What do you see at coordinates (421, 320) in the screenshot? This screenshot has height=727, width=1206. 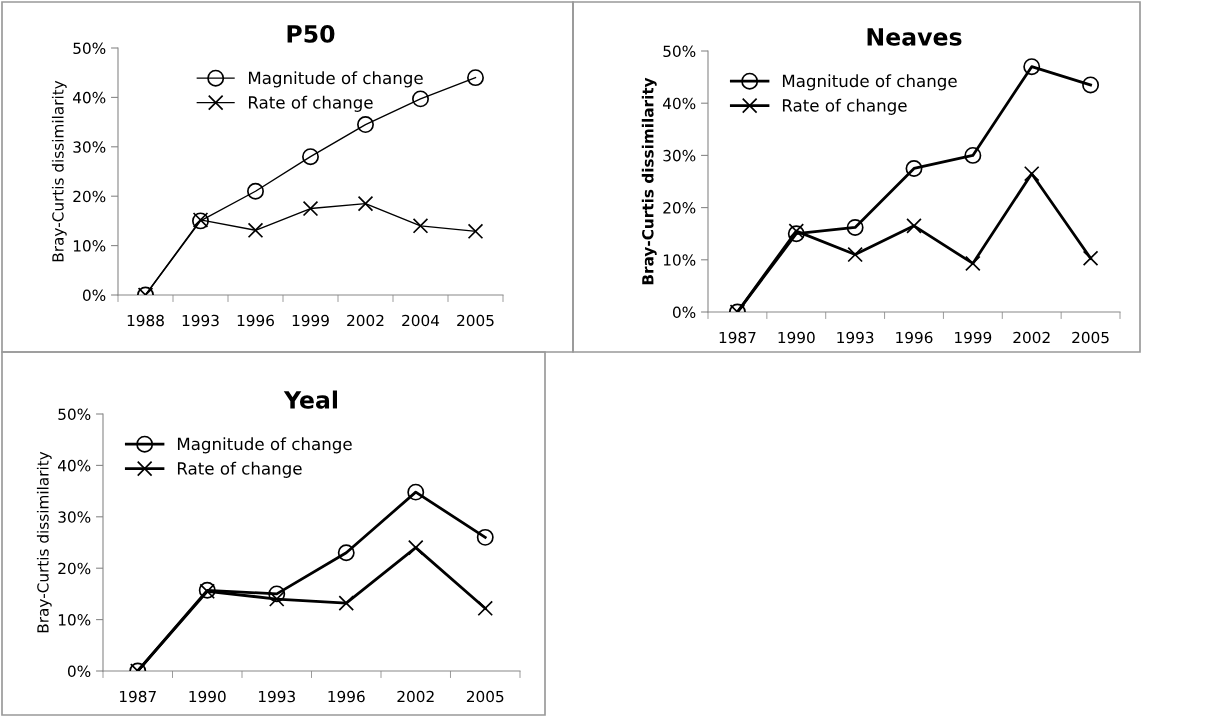 I see `x-tick-label: 2004` at bounding box center [421, 320].